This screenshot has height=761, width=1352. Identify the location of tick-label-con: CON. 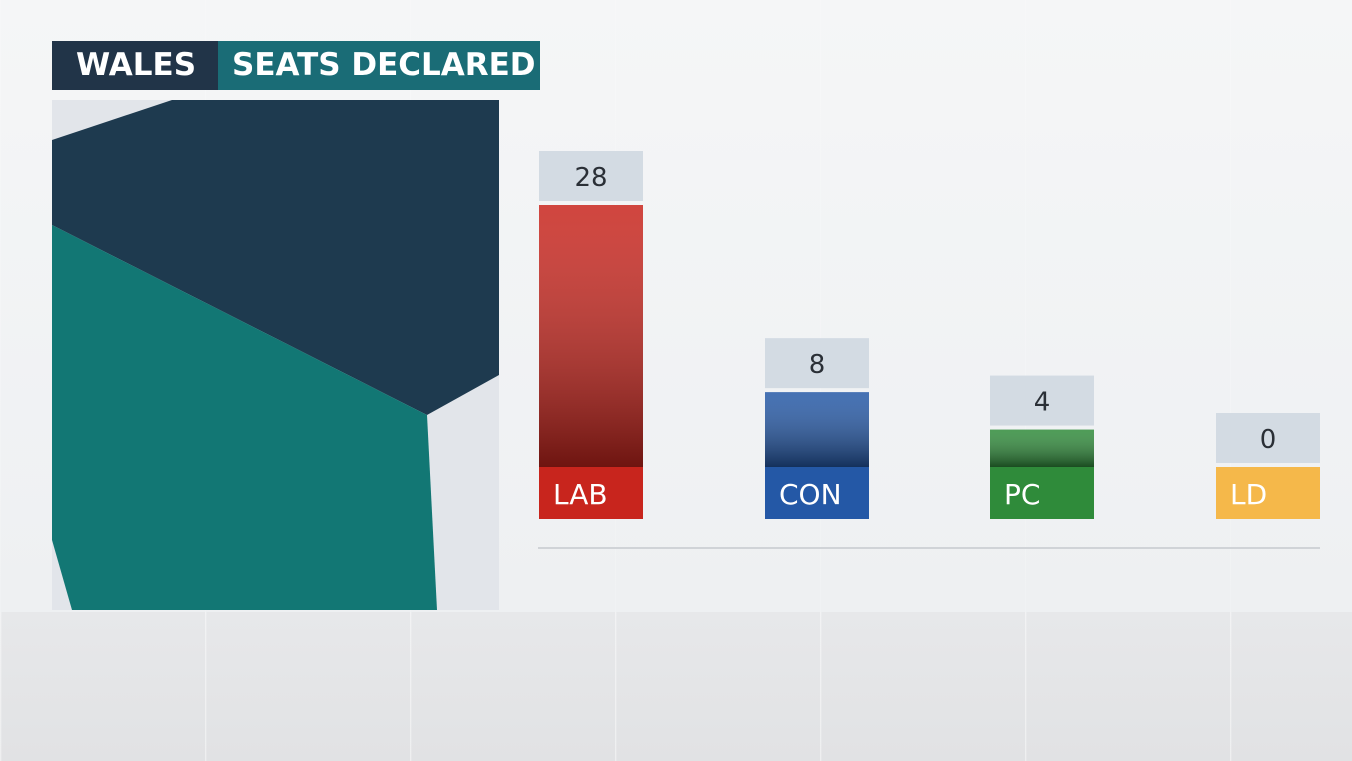
(810, 494).